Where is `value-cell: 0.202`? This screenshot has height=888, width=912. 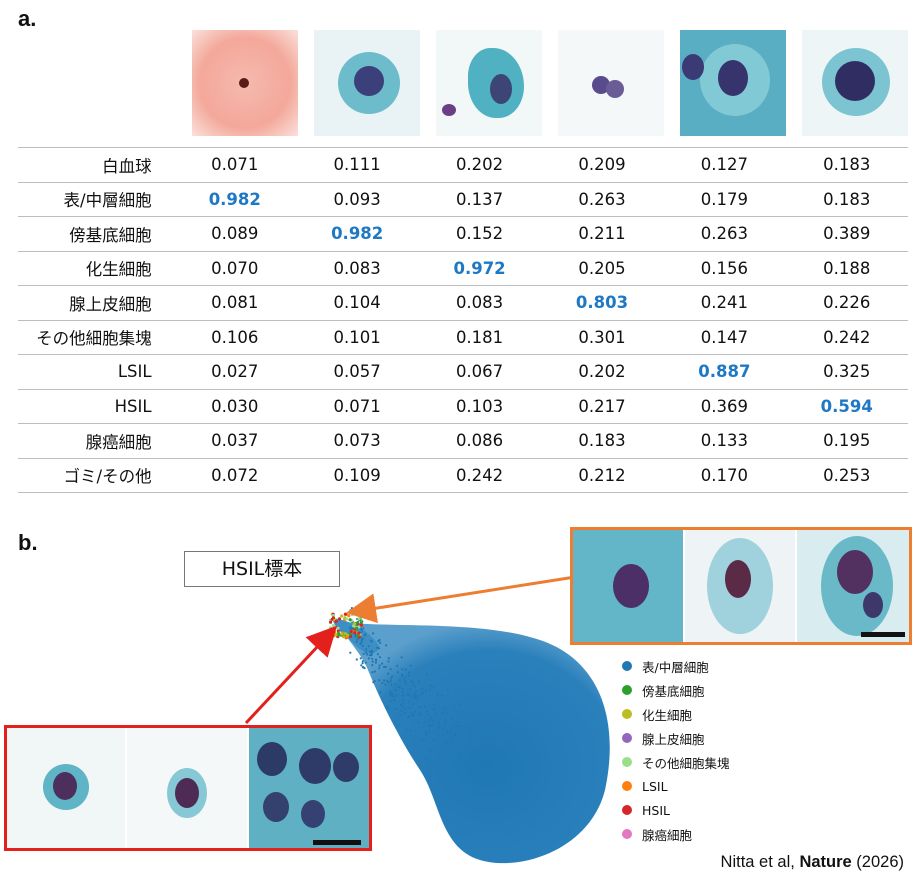
value-cell: 0.202 is located at coordinates (602, 371).